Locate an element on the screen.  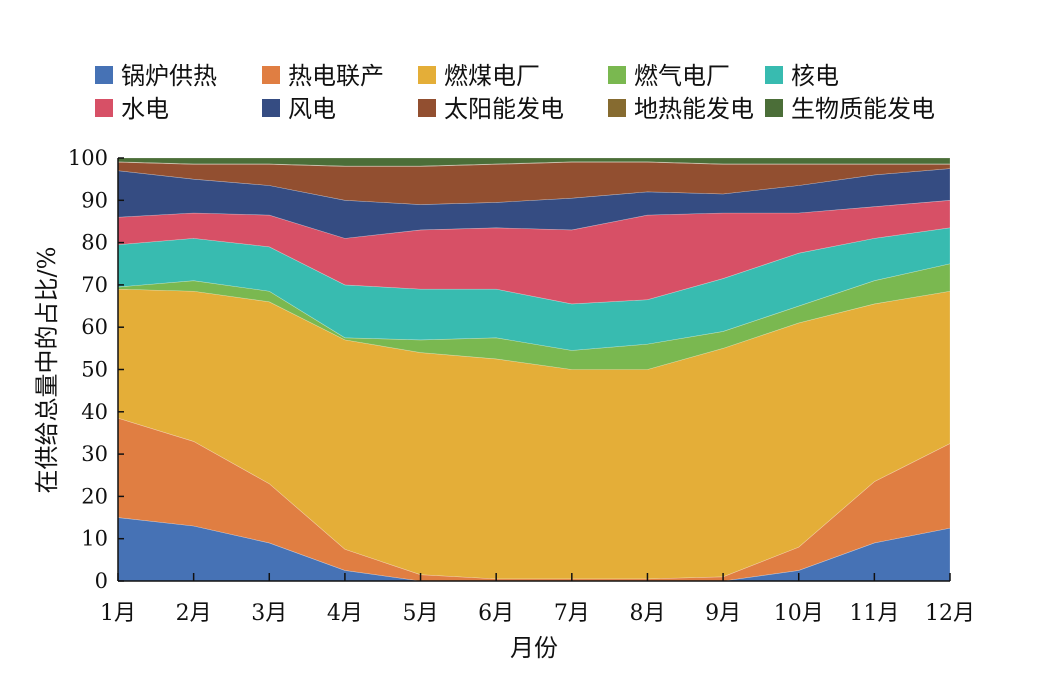
legend-item: 核电 is located at coordinates (802, 76).